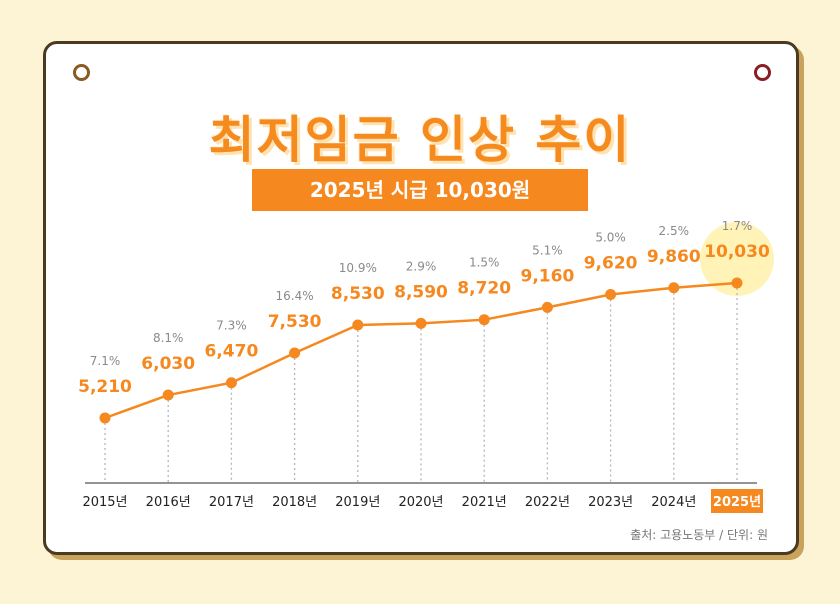  Describe the element at coordinates (484, 263) in the screenshot. I see `growth-label: 1.5%` at that location.